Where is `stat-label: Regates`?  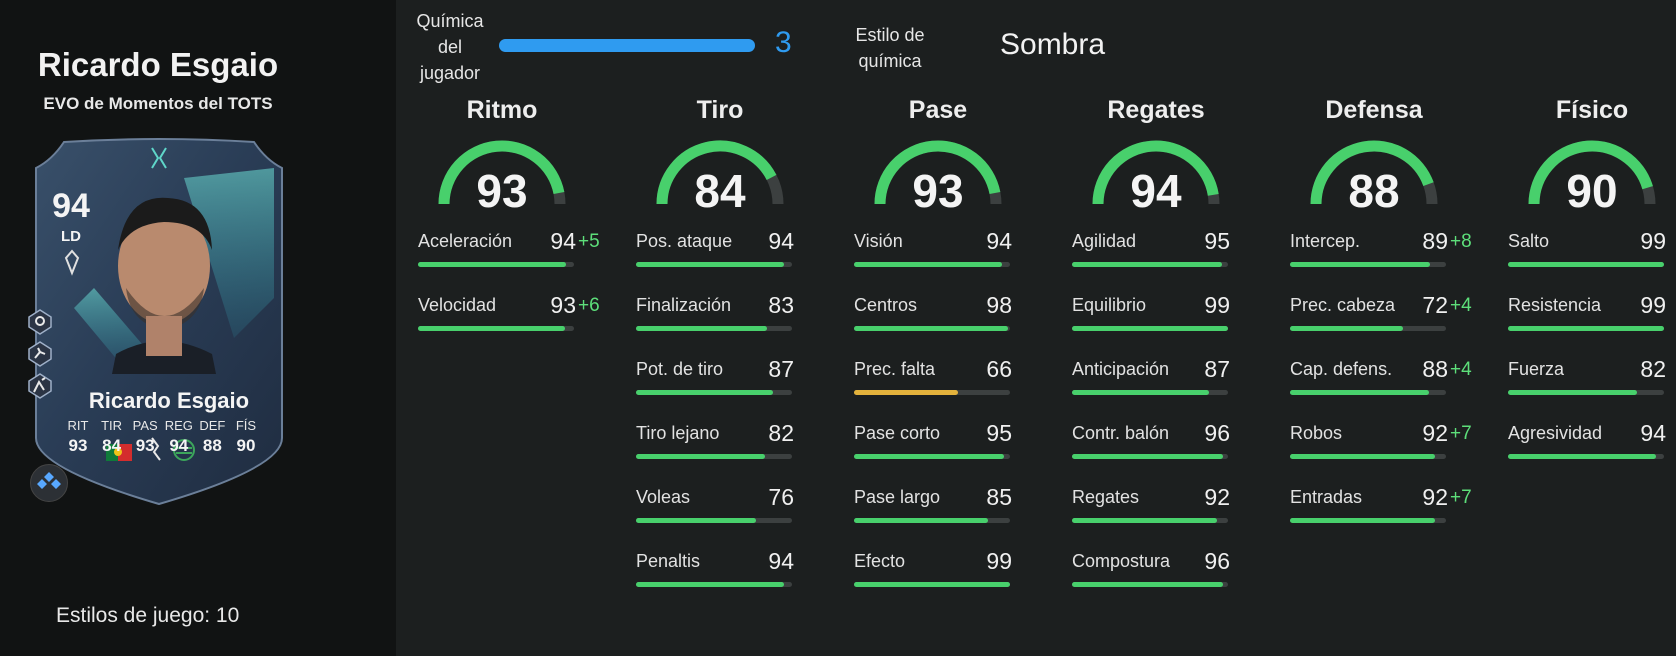
stat-label: Regates is located at coordinates (1106, 497).